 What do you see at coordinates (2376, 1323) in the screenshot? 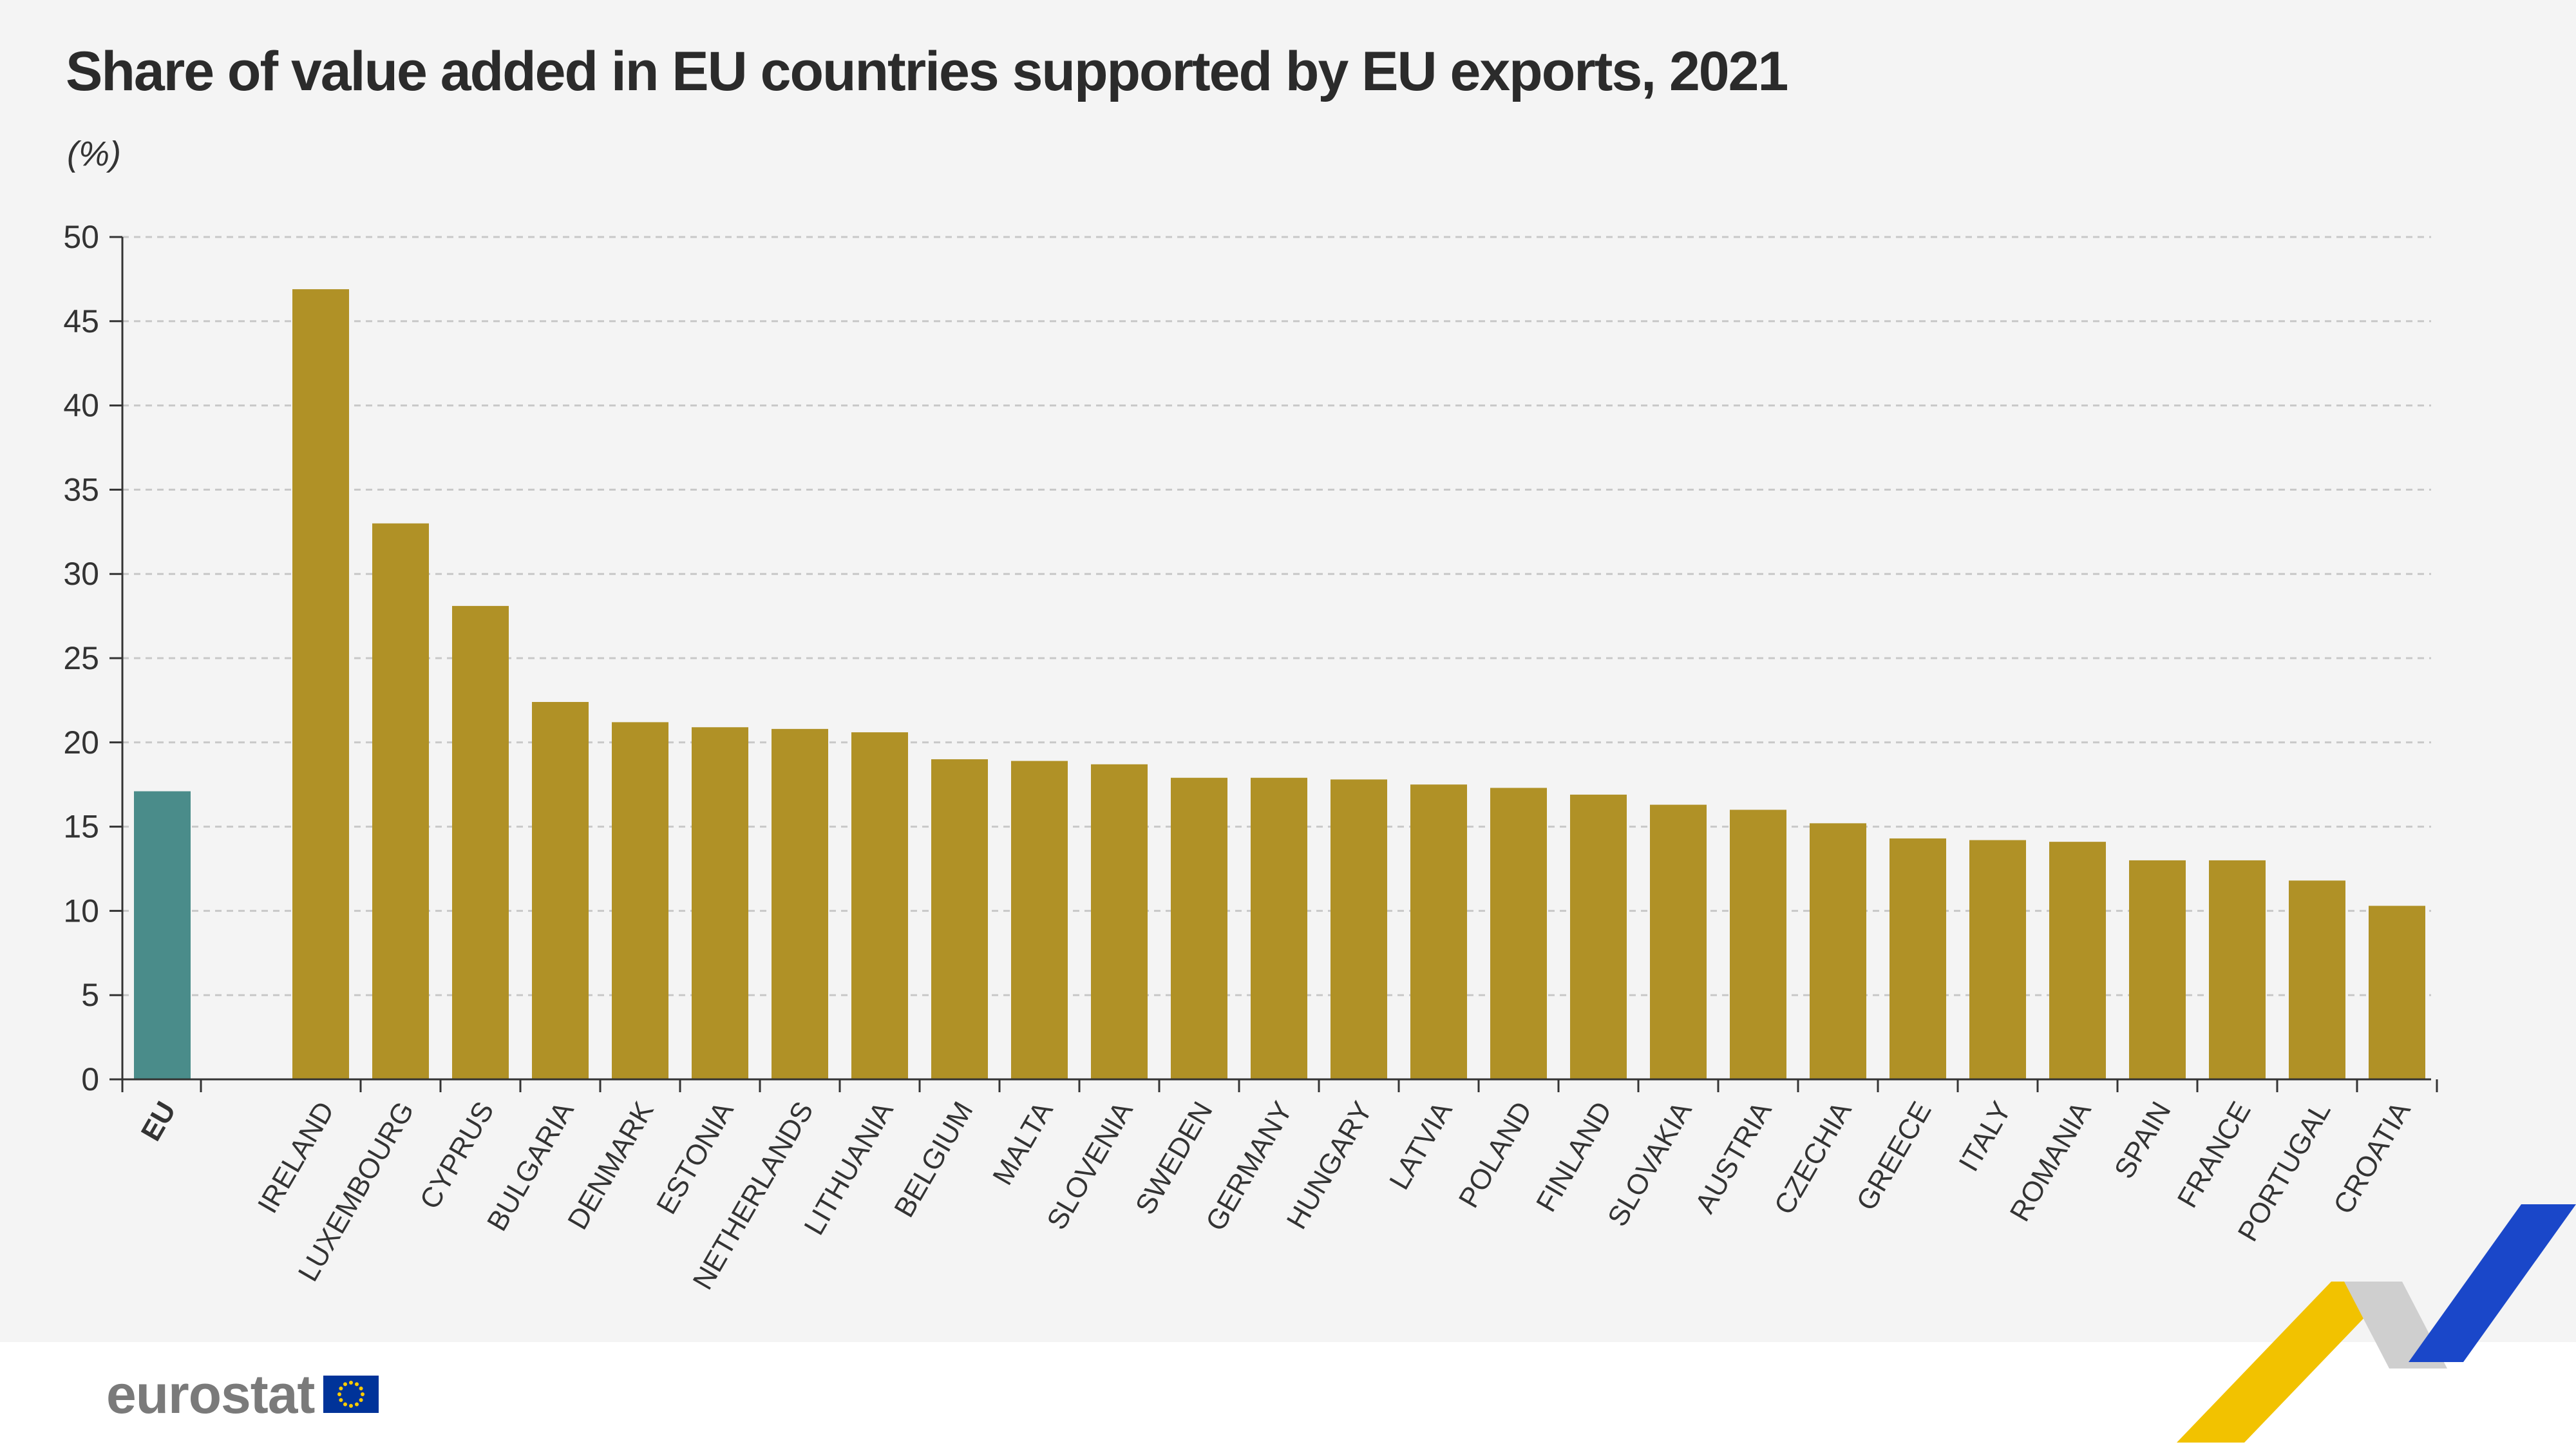
I see `decorative-ribbon-icon` at bounding box center [2376, 1323].